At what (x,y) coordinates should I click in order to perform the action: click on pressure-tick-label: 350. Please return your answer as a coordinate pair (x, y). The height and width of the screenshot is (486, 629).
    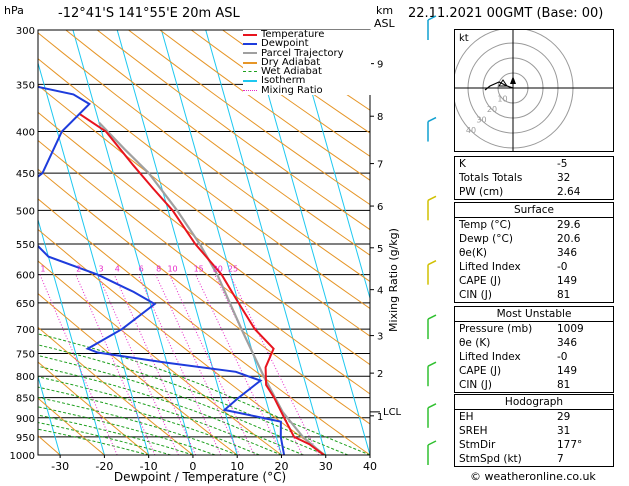
    Looking at the image, I should click on (25, 85).